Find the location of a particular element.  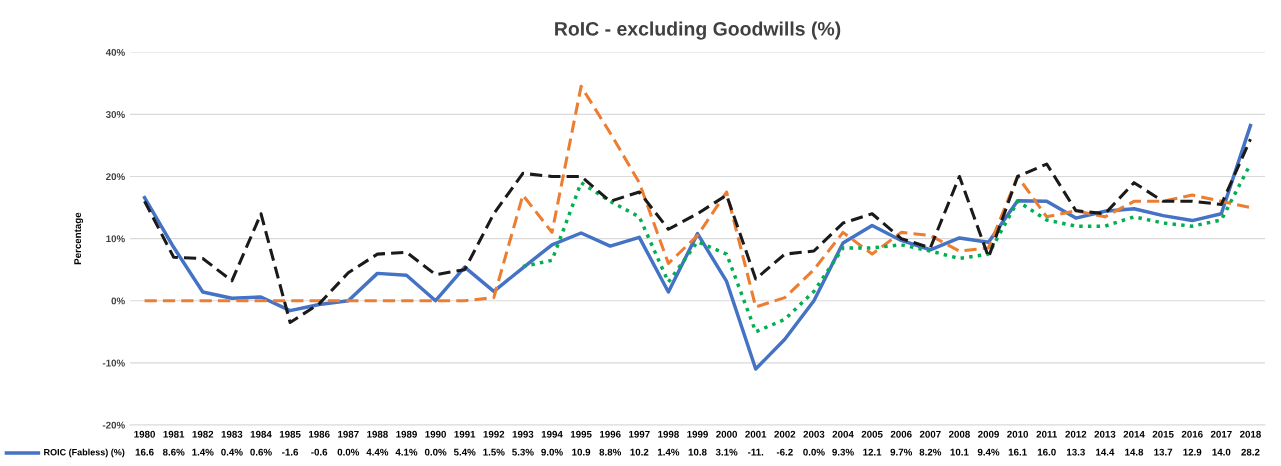

x-tick-label: 2009 is located at coordinates (988, 434).